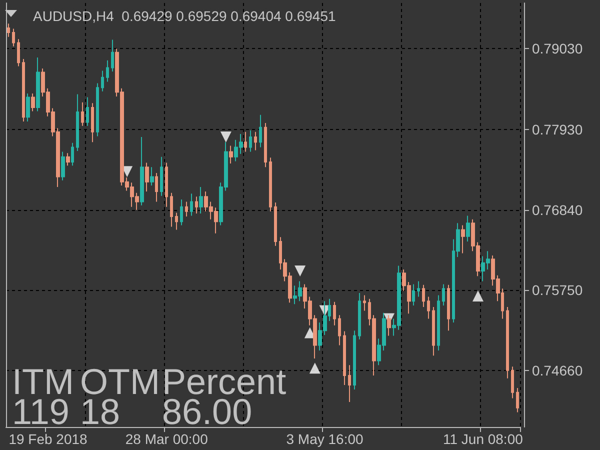 The height and width of the screenshot is (450, 600). I want to click on chart-title: AUDUSD,H4 0.69429 0.69529 0.69404 0.69451, so click(184, 16).